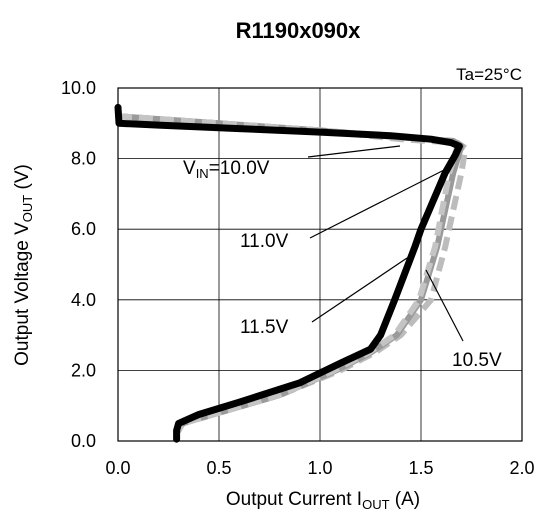  Describe the element at coordinates (420, 468) in the screenshot. I see `x-tick-label-3: 1.5` at that location.